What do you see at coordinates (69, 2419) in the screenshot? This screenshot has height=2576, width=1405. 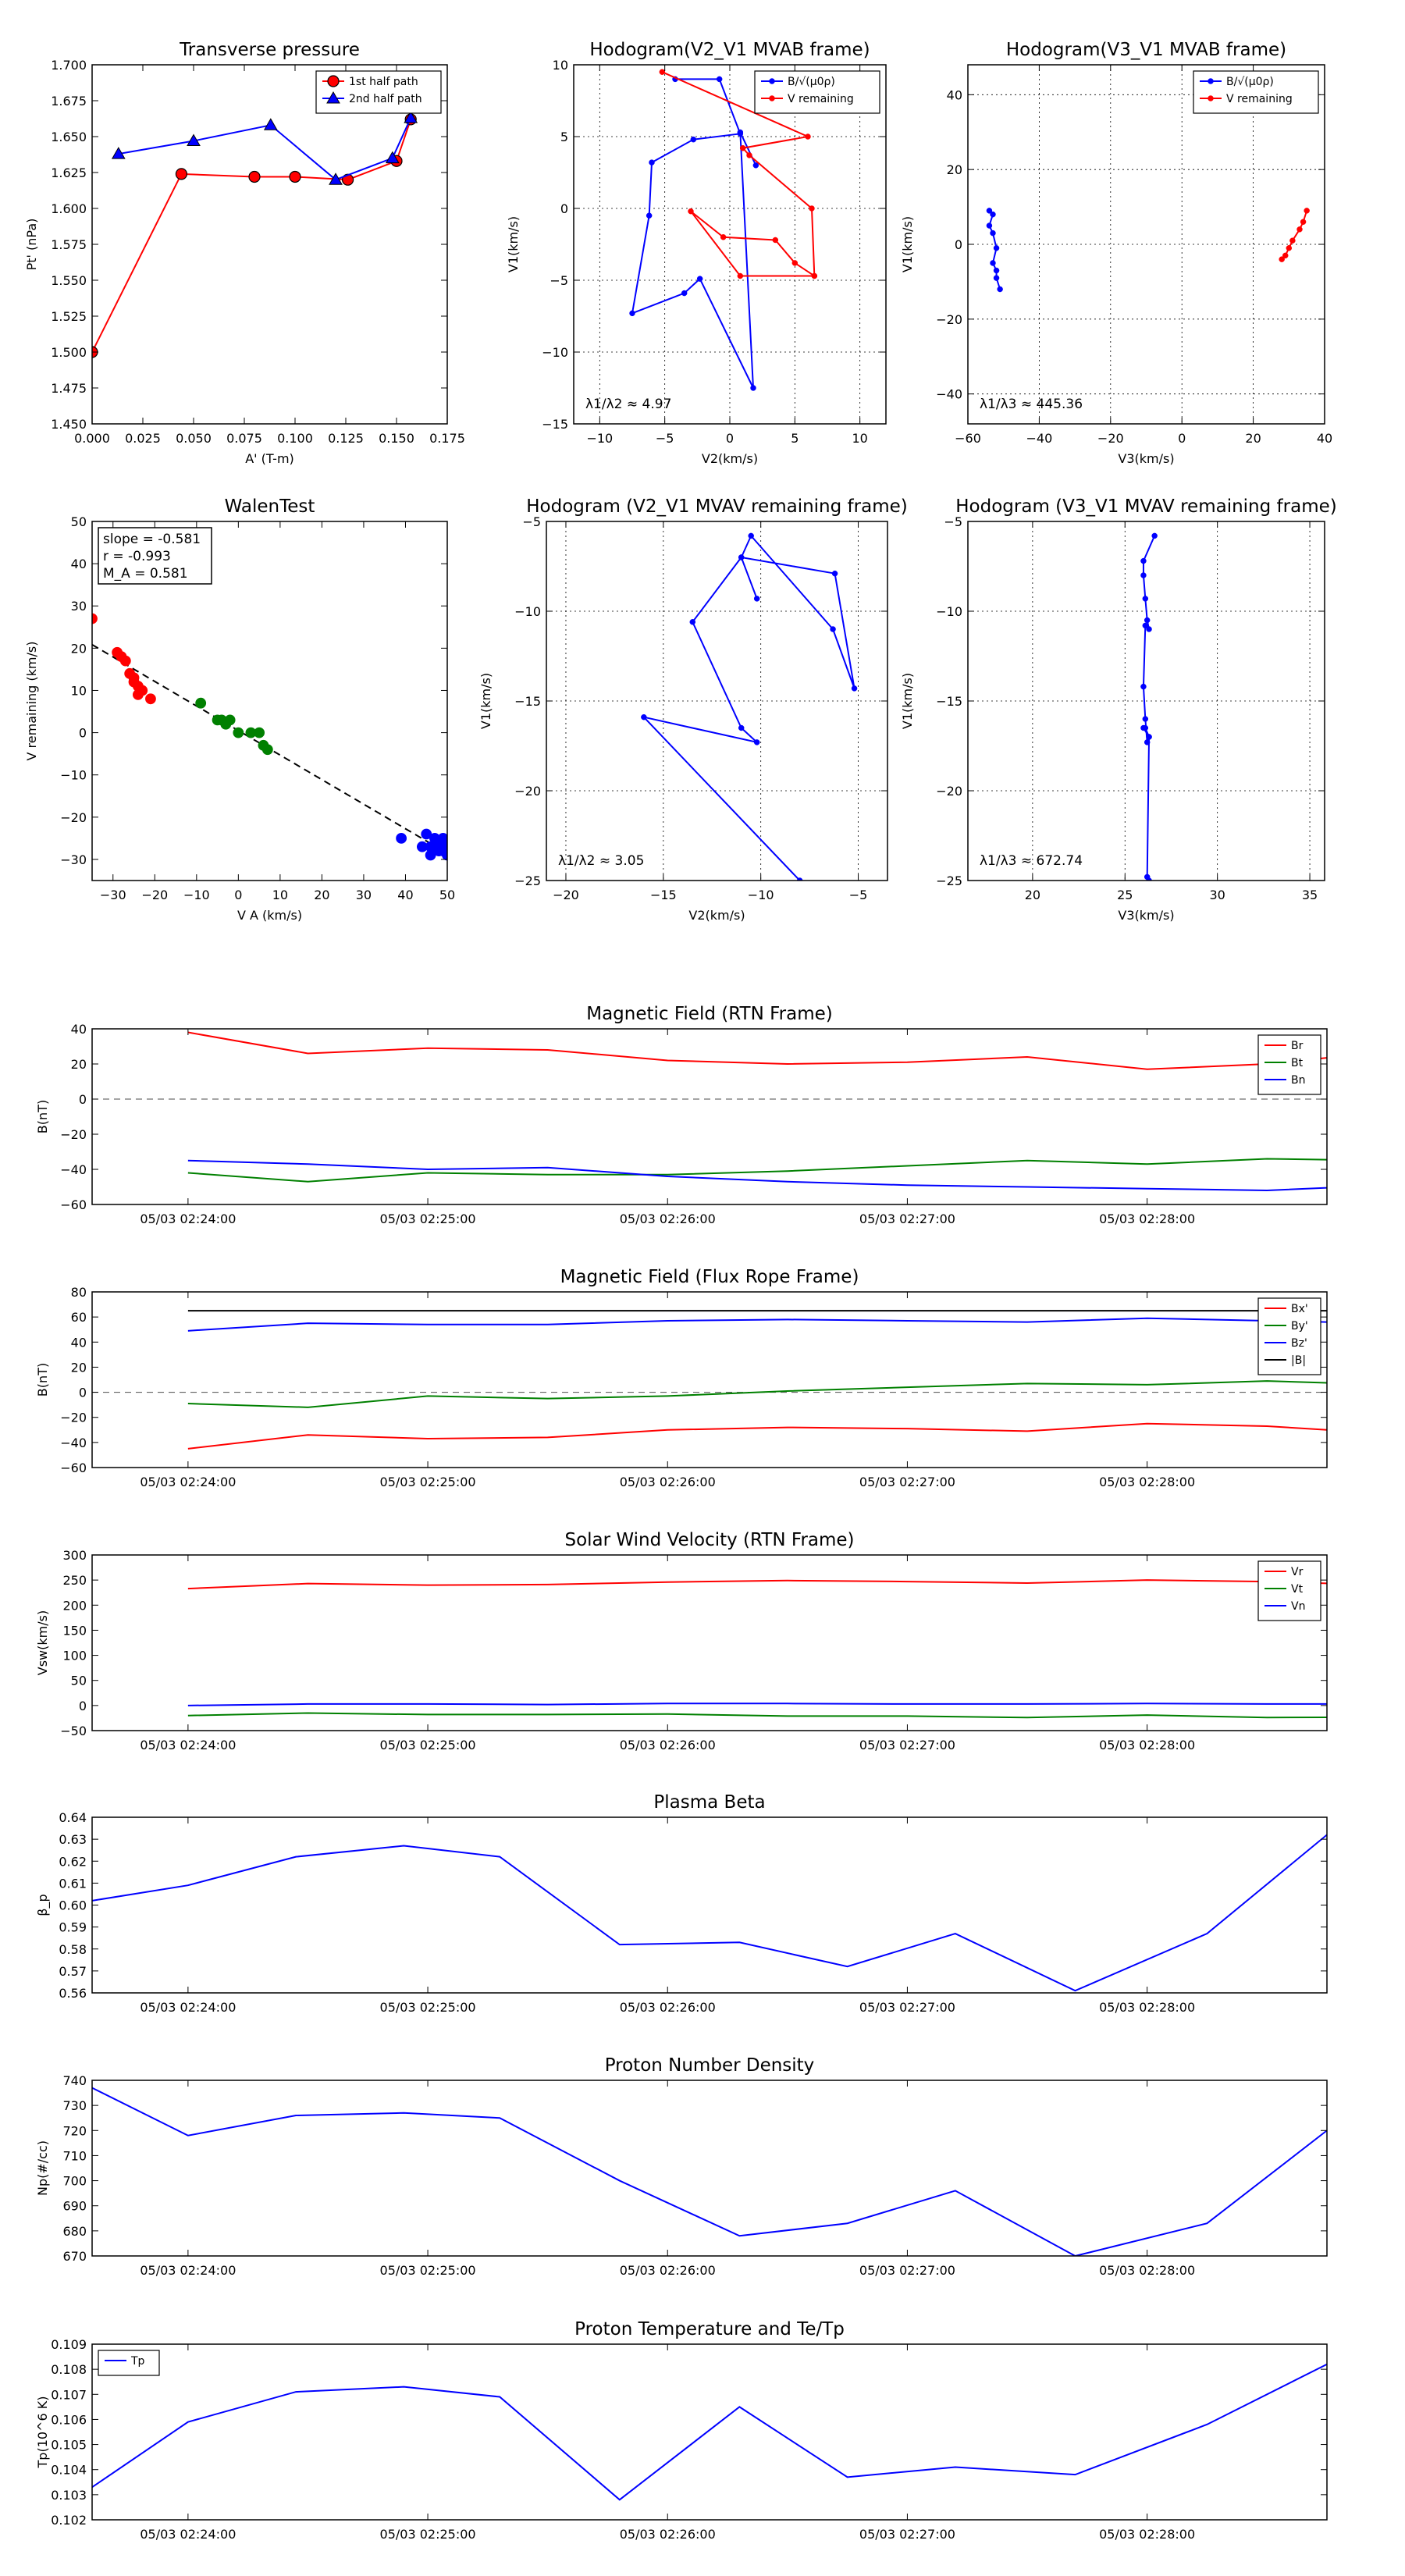 I see `y-tick-label: 0.106` at bounding box center [69, 2419].